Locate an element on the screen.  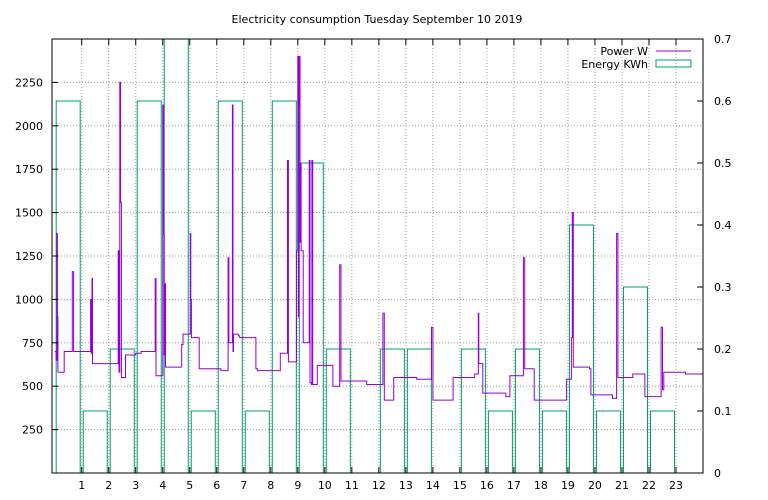
y2-tick-label: 0 is located at coordinates (717, 473).